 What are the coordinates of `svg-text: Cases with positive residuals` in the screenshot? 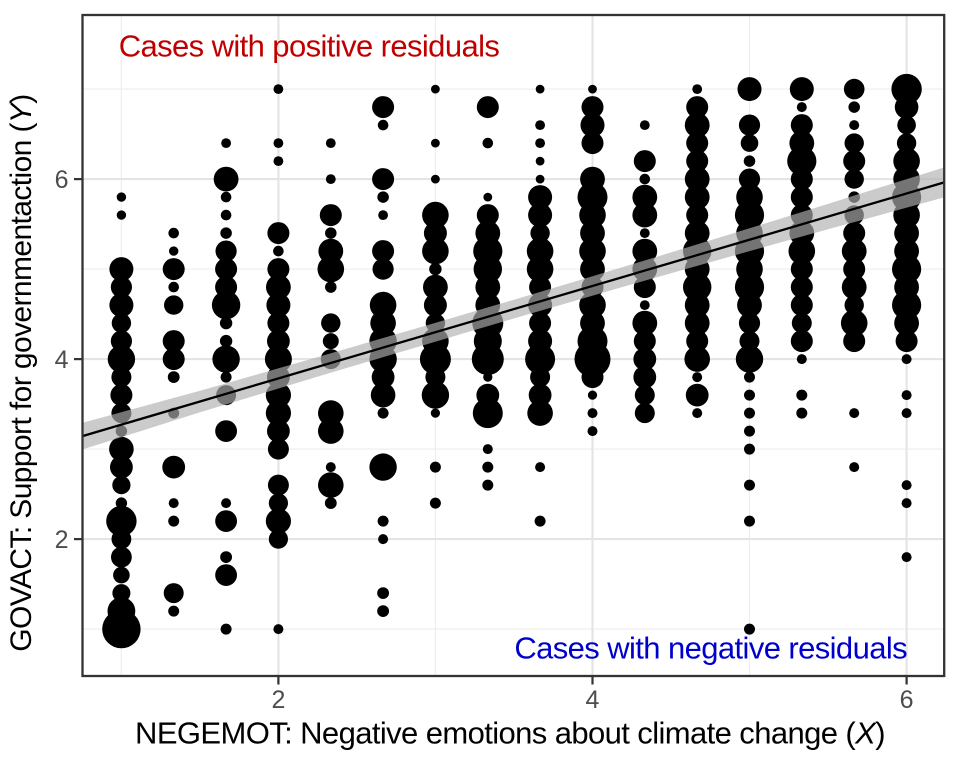 It's located at (309, 45).